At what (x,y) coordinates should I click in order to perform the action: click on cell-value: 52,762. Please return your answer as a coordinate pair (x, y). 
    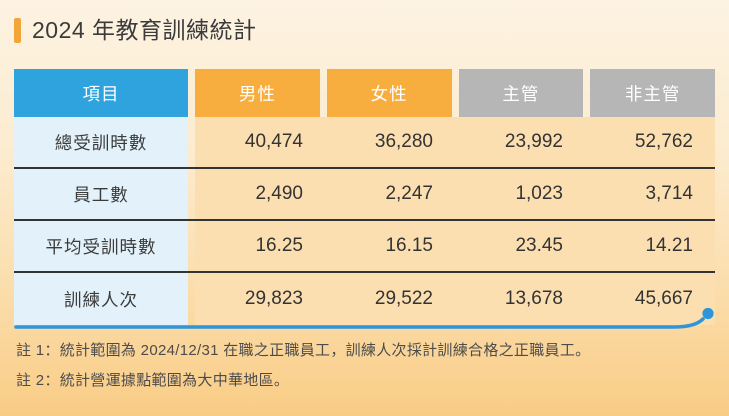
    Looking at the image, I should click on (663, 142).